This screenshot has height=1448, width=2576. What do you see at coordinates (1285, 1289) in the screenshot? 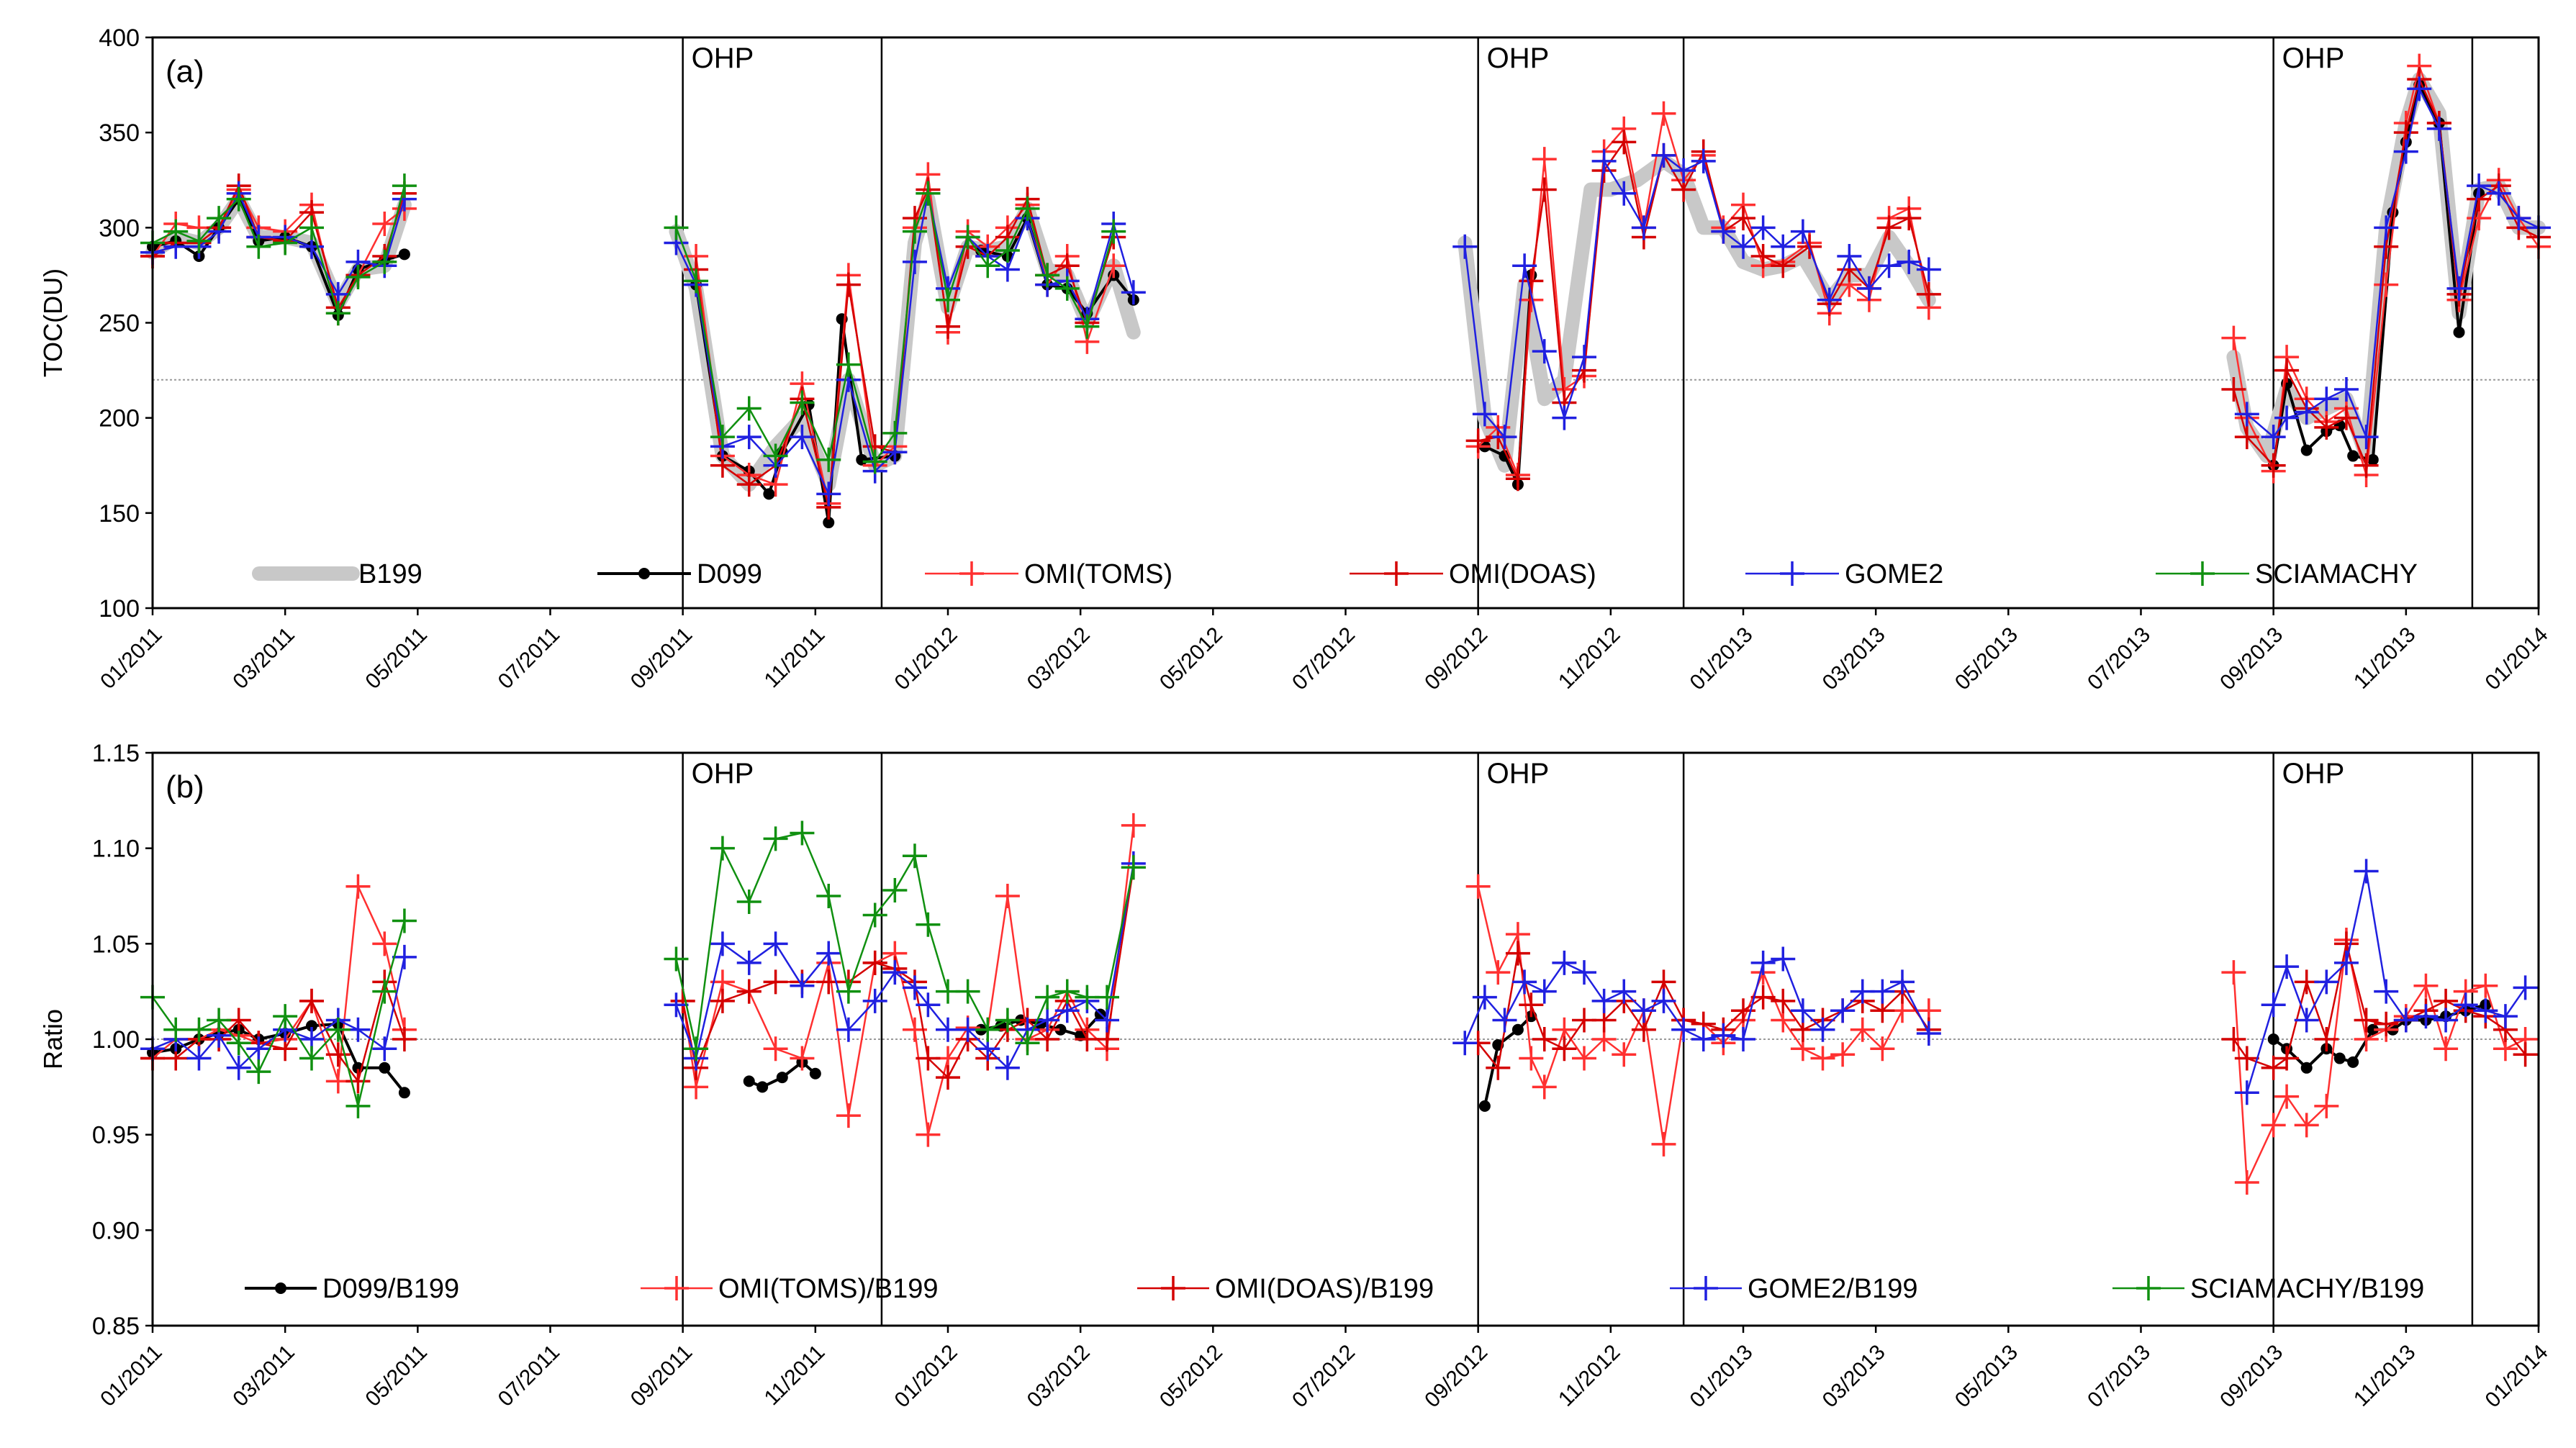
I see `legend-item-omi-doas-b199: OMI(DOAS)/B199` at bounding box center [1285, 1289].